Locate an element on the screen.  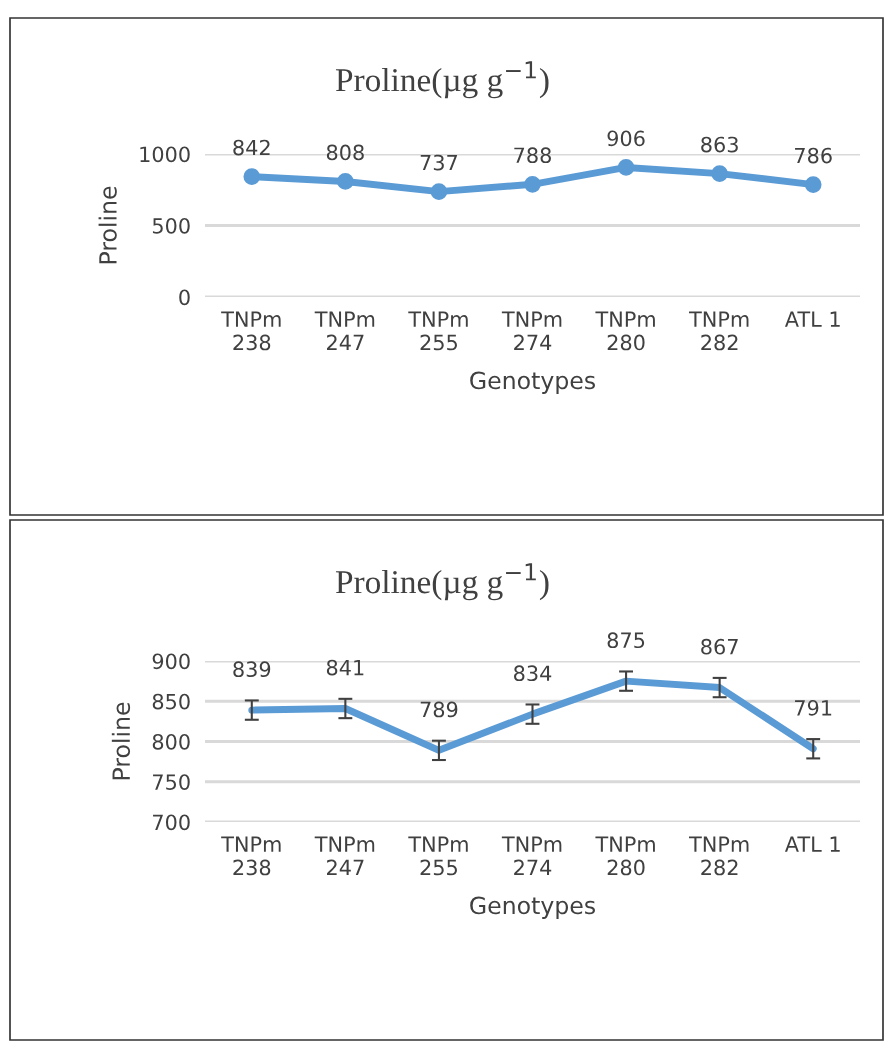
data-label: 834 is located at coordinates (533, 673).